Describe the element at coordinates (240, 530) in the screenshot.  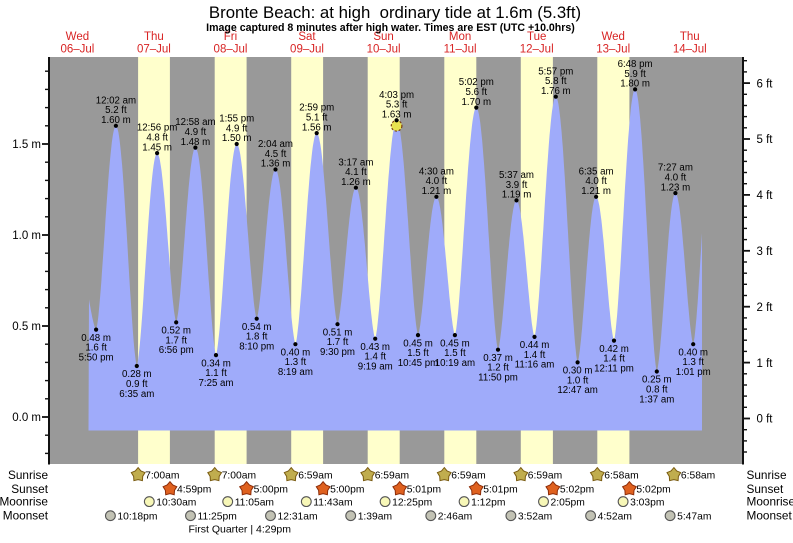
I see `svg-text: First Quarter | 4:29pm` at that location.